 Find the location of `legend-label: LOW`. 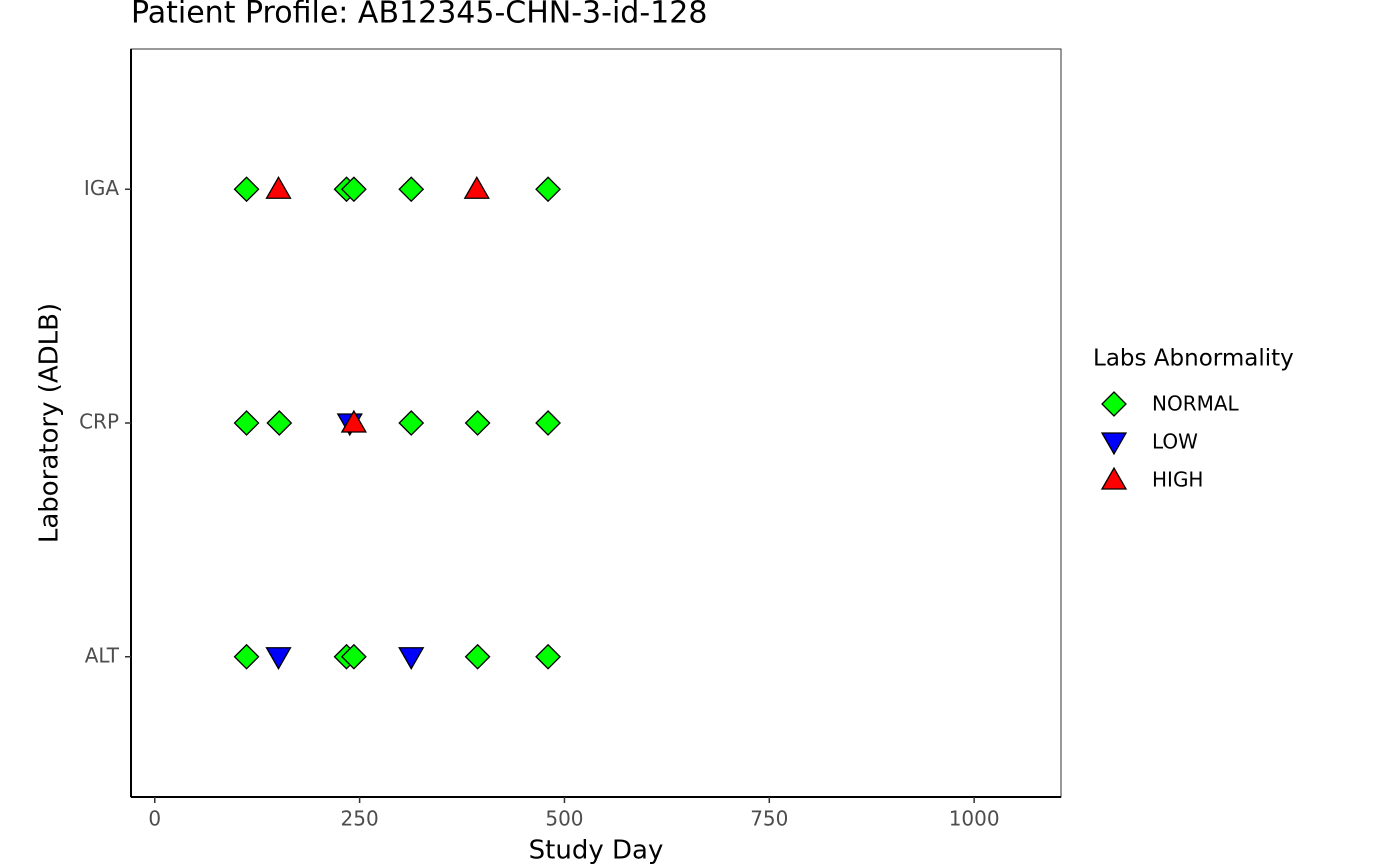

legend-label: LOW is located at coordinates (1175, 442).